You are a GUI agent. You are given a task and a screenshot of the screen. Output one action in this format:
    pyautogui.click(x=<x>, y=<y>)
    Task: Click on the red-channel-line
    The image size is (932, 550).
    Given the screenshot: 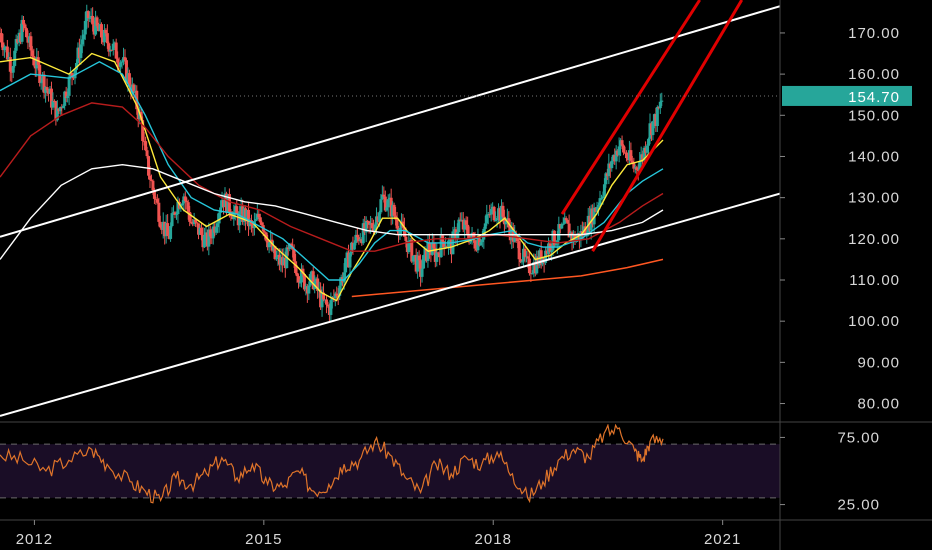 What is the action you would take?
    pyautogui.click(x=630, y=107)
    